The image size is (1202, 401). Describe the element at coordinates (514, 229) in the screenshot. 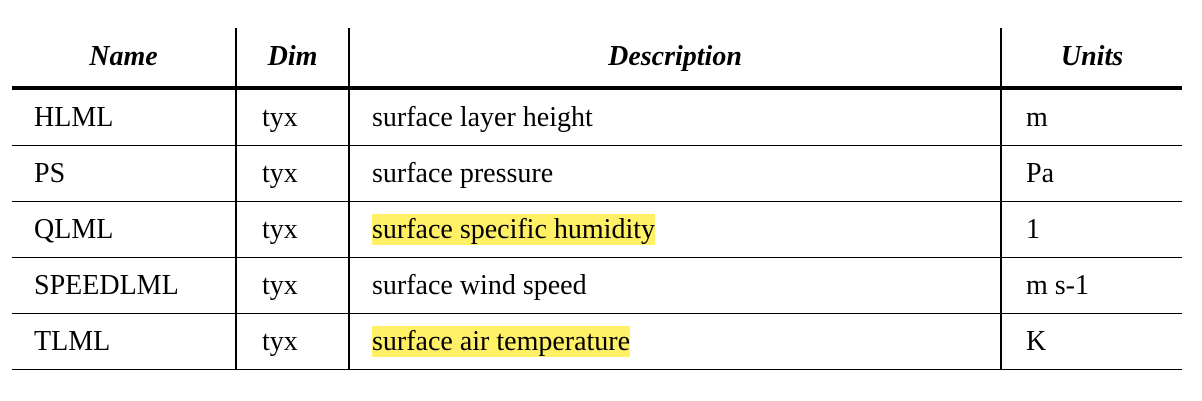

I see `description-text: surface specific humidity` at that location.